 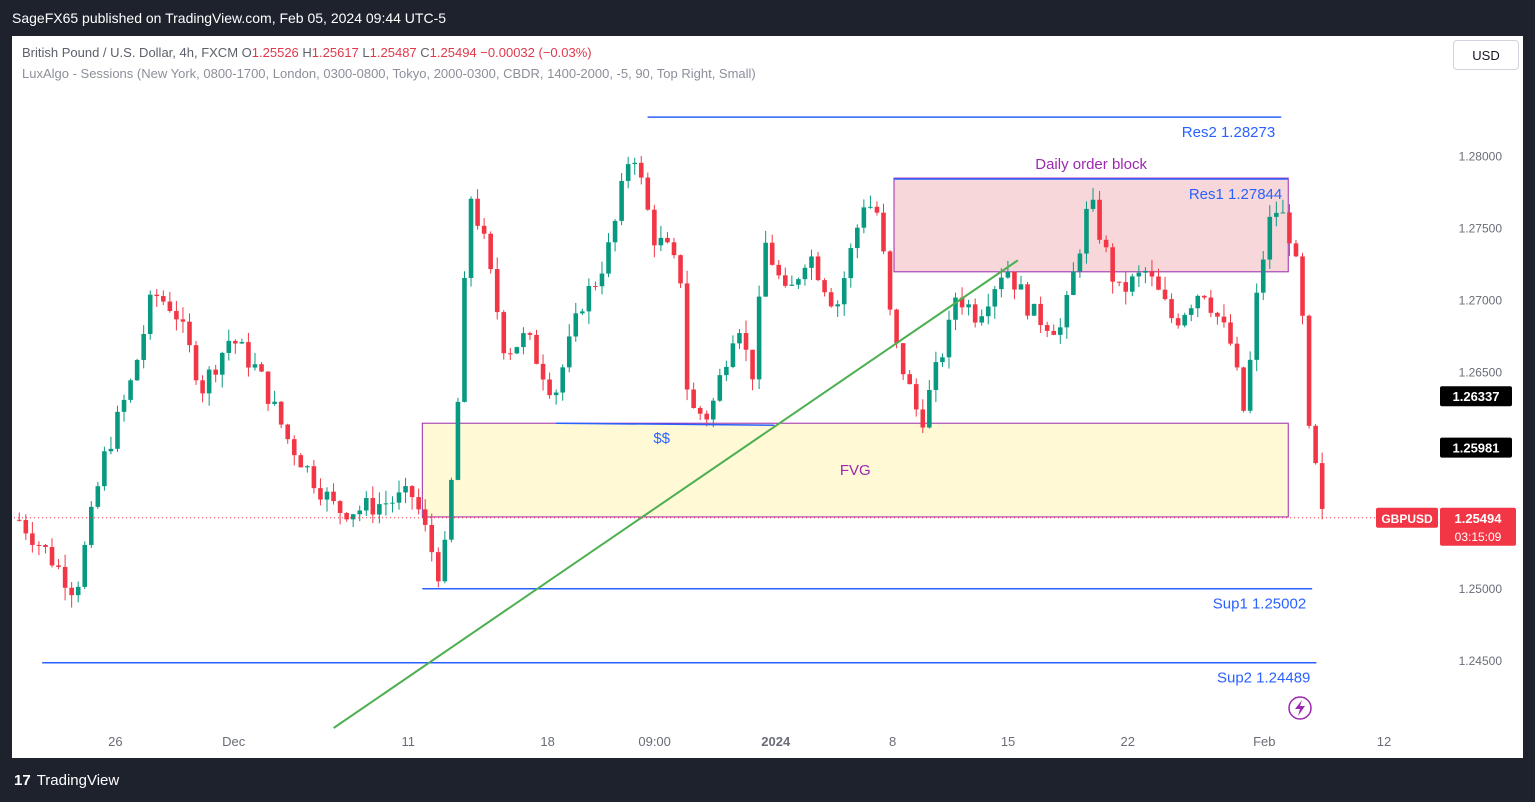 What do you see at coordinates (855, 470) in the screenshot?
I see `fvg-label: FVG` at bounding box center [855, 470].